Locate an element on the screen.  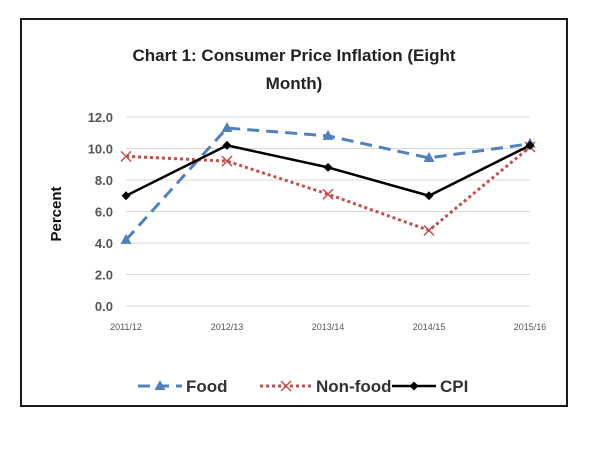
chart-title-line-2: Month) is located at coordinates (294, 83).